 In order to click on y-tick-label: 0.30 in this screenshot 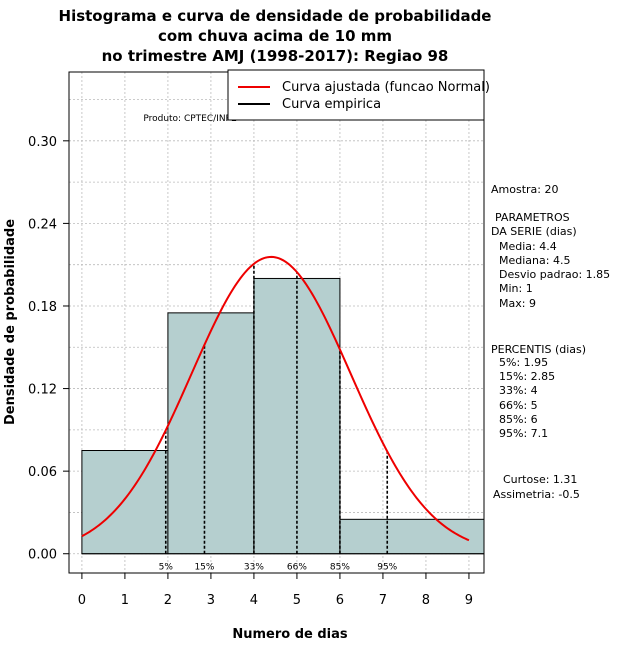, I will do `click(42, 142)`.